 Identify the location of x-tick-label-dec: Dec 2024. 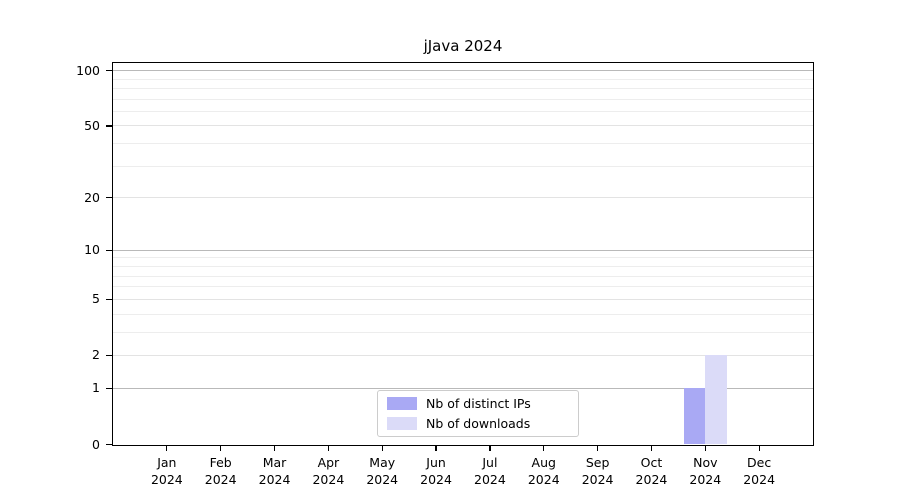
(759, 470).